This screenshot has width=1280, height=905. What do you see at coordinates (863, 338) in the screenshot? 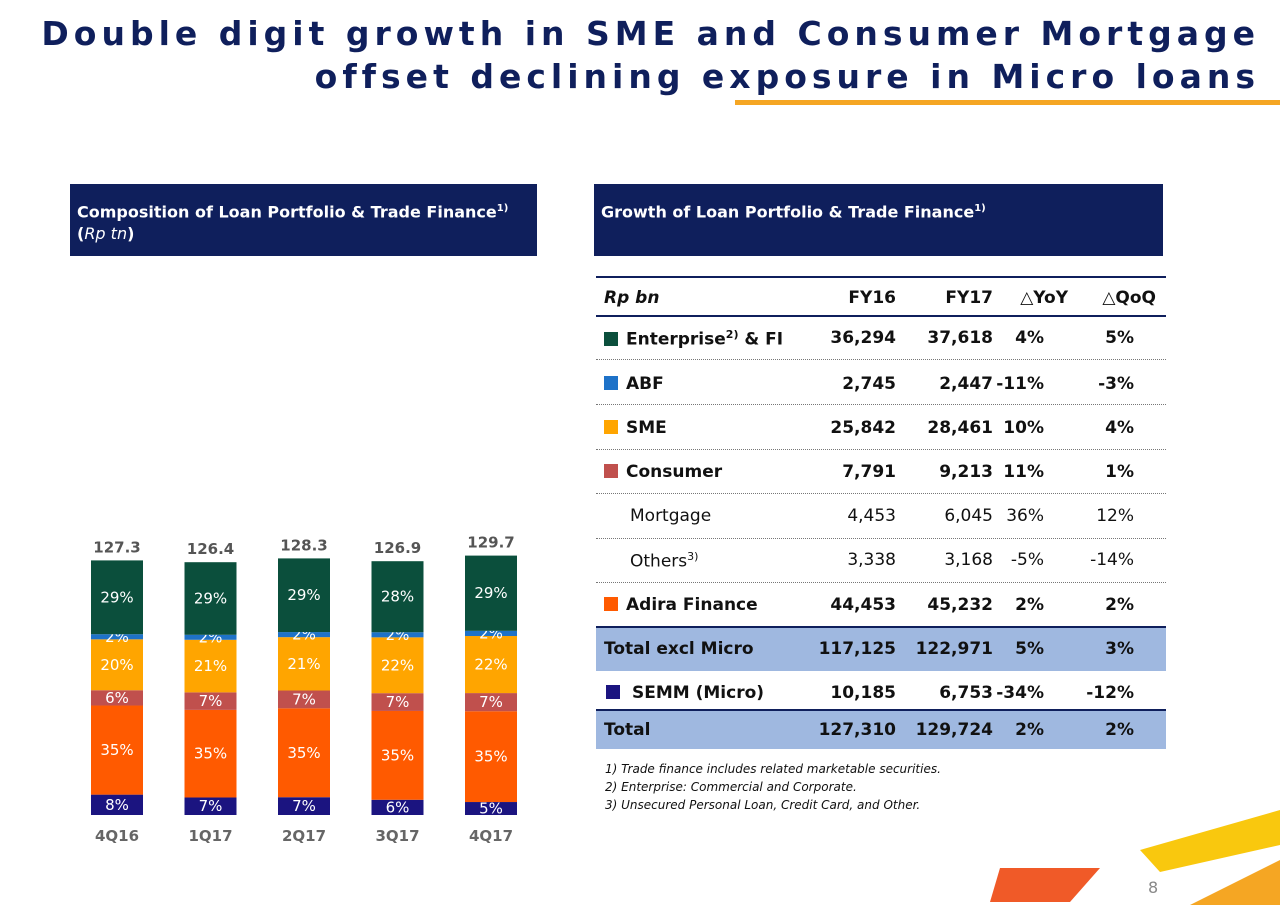
I see `cell-fy16: 36,294` at bounding box center [863, 338].